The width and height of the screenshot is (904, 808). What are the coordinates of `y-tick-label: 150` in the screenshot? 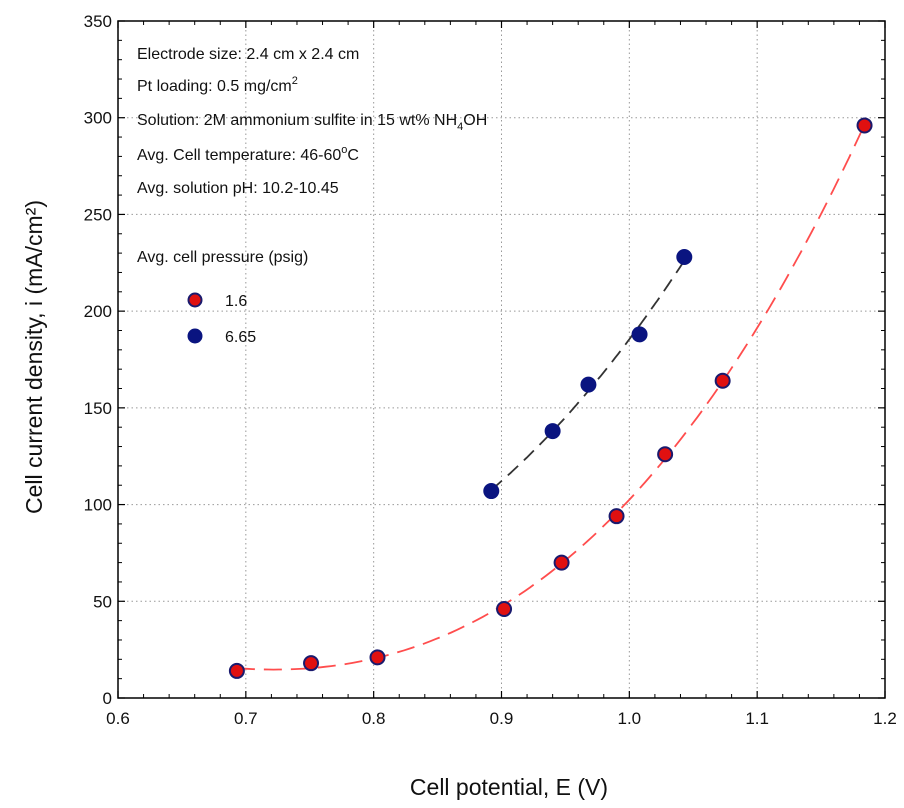 It's located at (98, 408).